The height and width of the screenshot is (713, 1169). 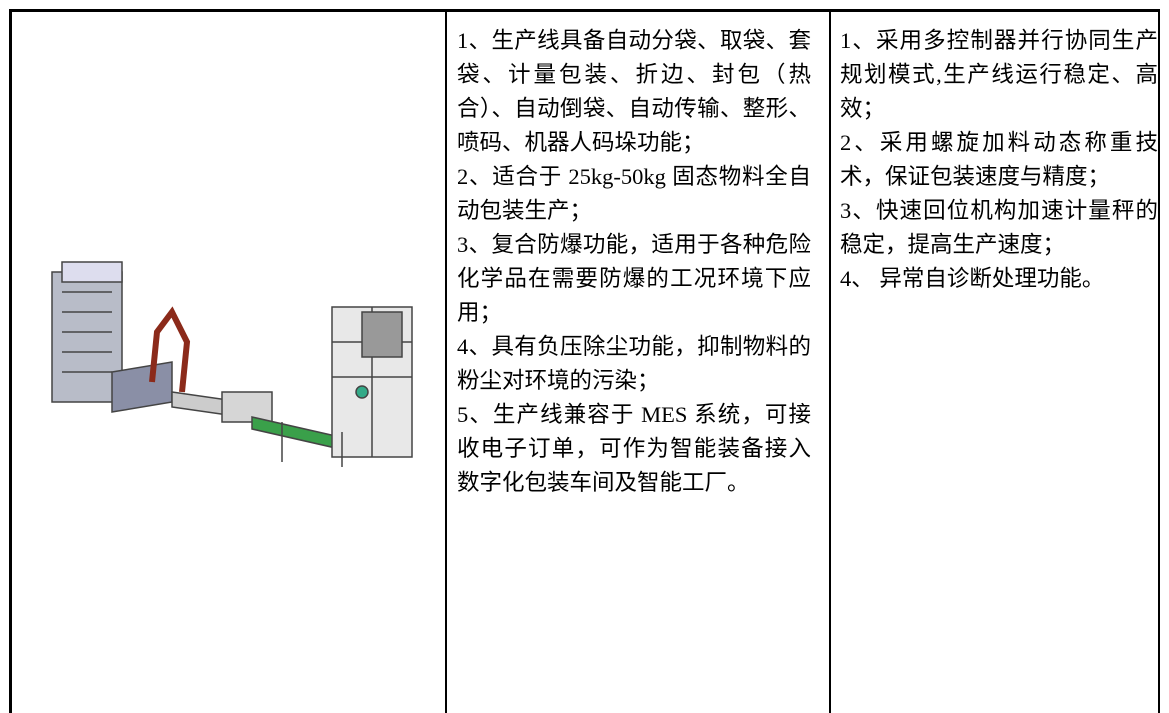 What do you see at coordinates (232, 364) in the screenshot?
I see `production-line-image` at bounding box center [232, 364].